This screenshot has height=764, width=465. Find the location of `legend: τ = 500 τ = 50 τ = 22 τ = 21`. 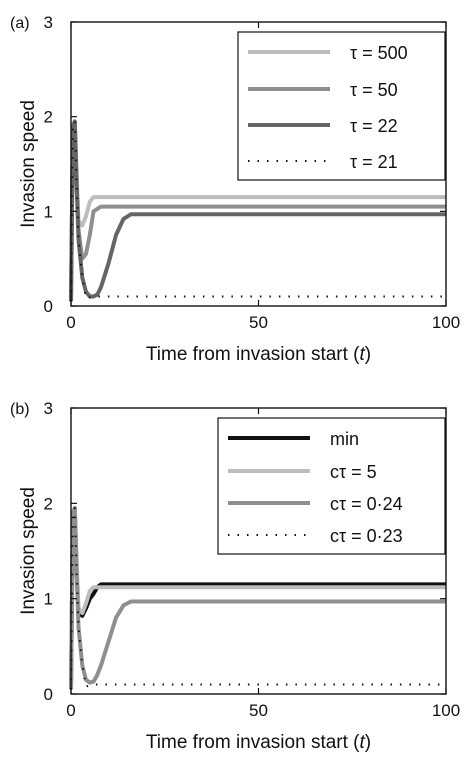

legend: τ = 500 τ = 50 τ = 22 τ = 21 is located at coordinates (341, 106).